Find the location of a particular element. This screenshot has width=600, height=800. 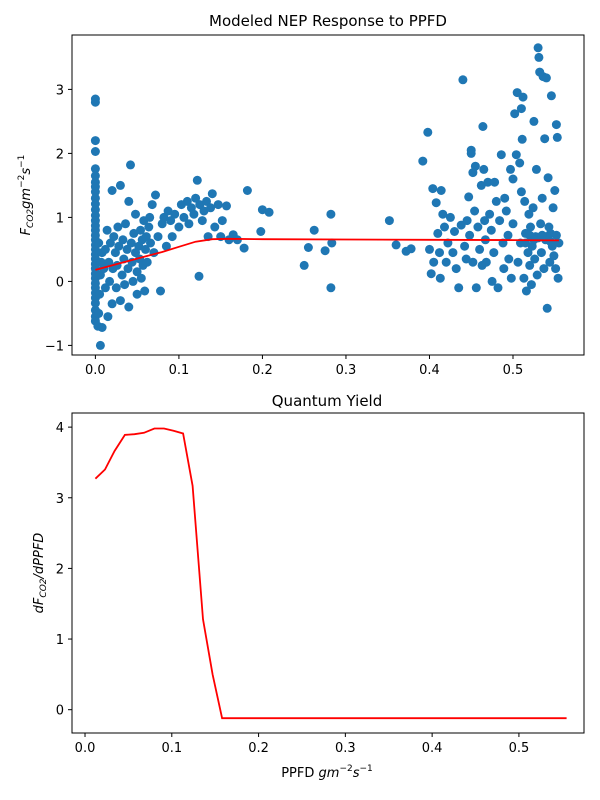

nep-fit-line is located at coordinates (327, 254).